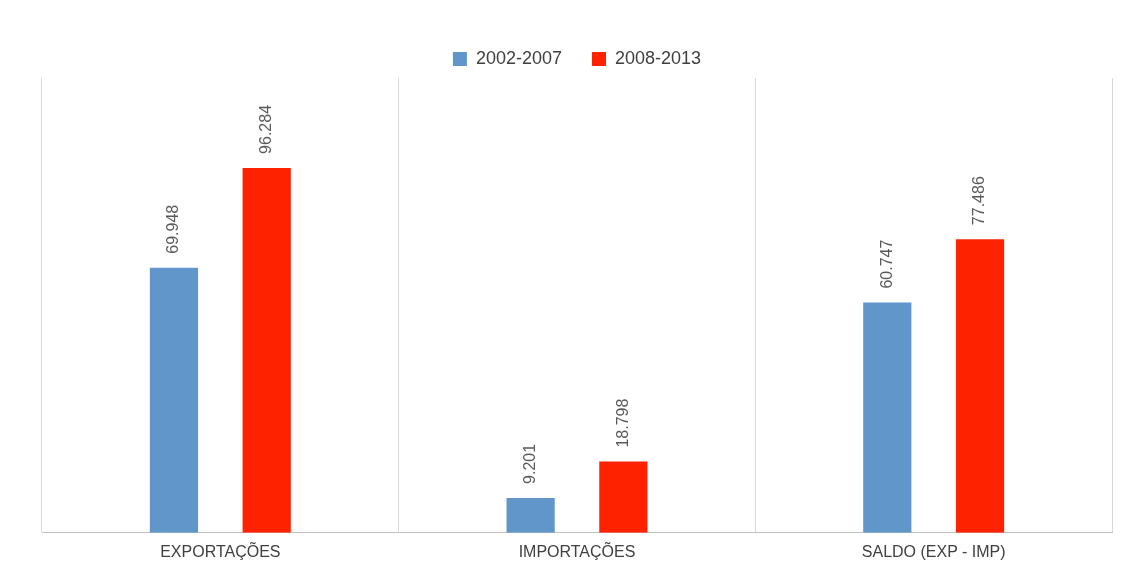 Image resolution: width=1130 pixels, height=580 pixels. What do you see at coordinates (173, 229) in the screenshot?
I see `data-label: 69.948` at bounding box center [173, 229].